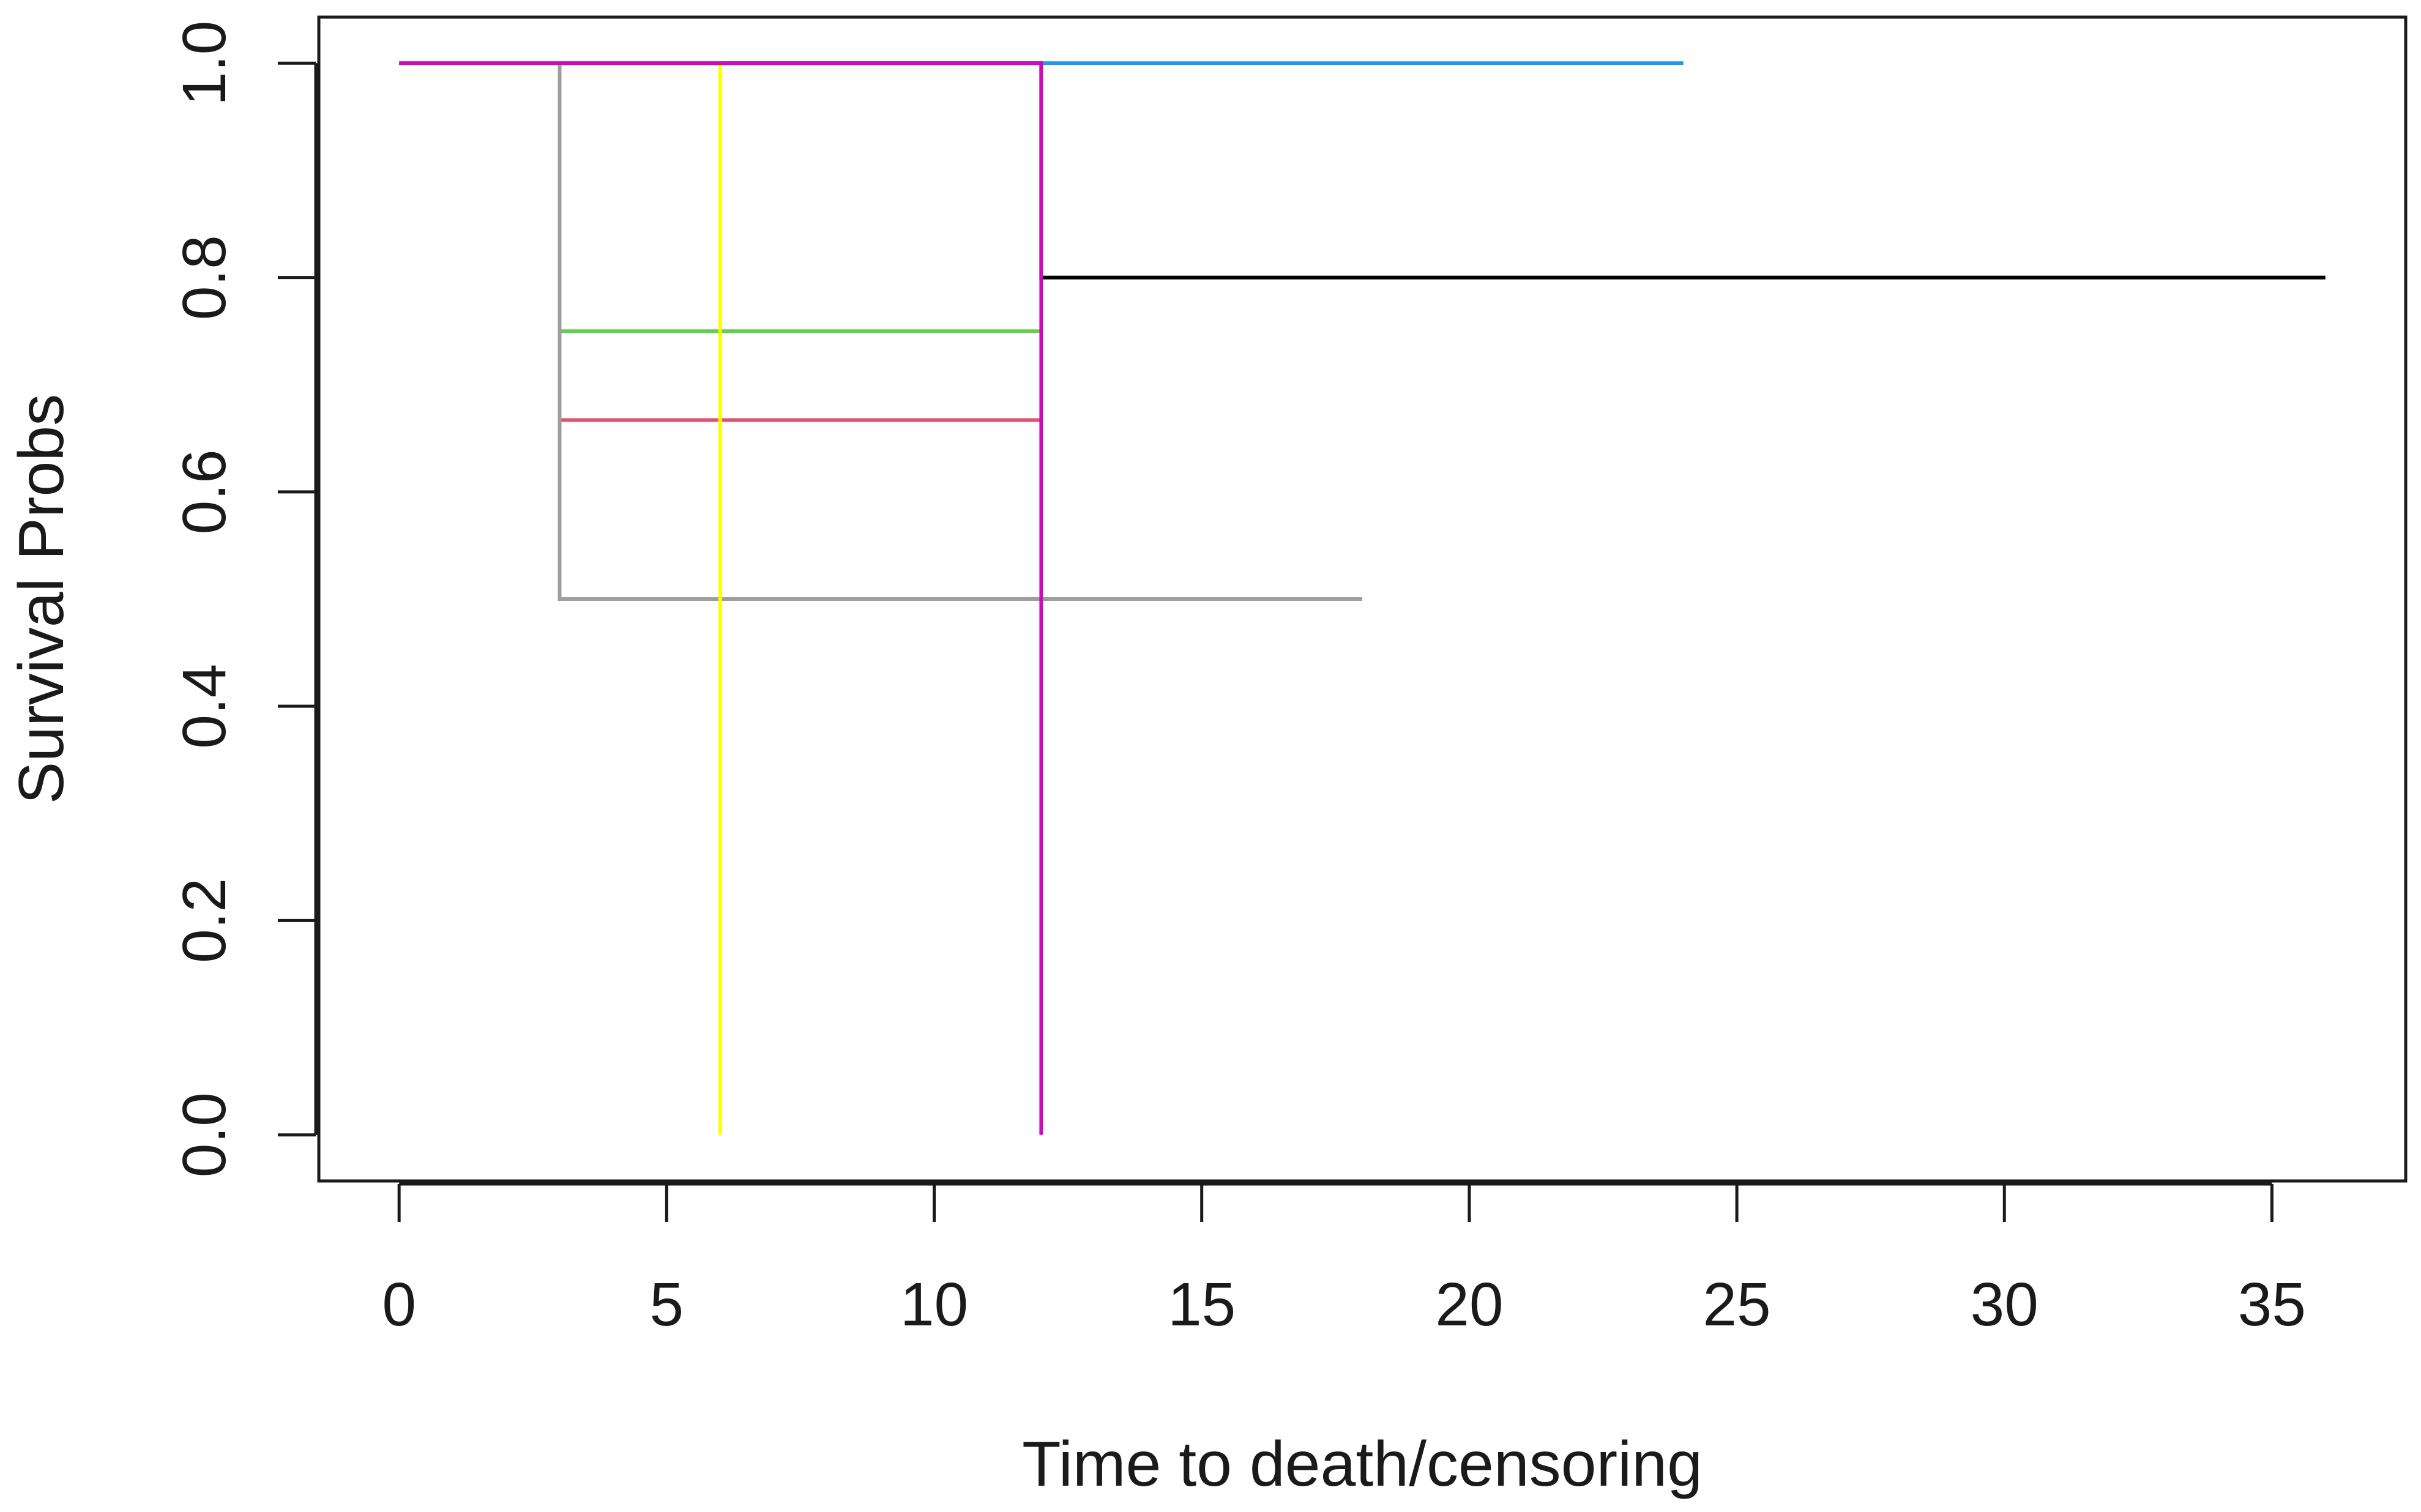 The height and width of the screenshot is (1512, 2421). I want to click on x-tick-label: 10, so click(934, 1305).